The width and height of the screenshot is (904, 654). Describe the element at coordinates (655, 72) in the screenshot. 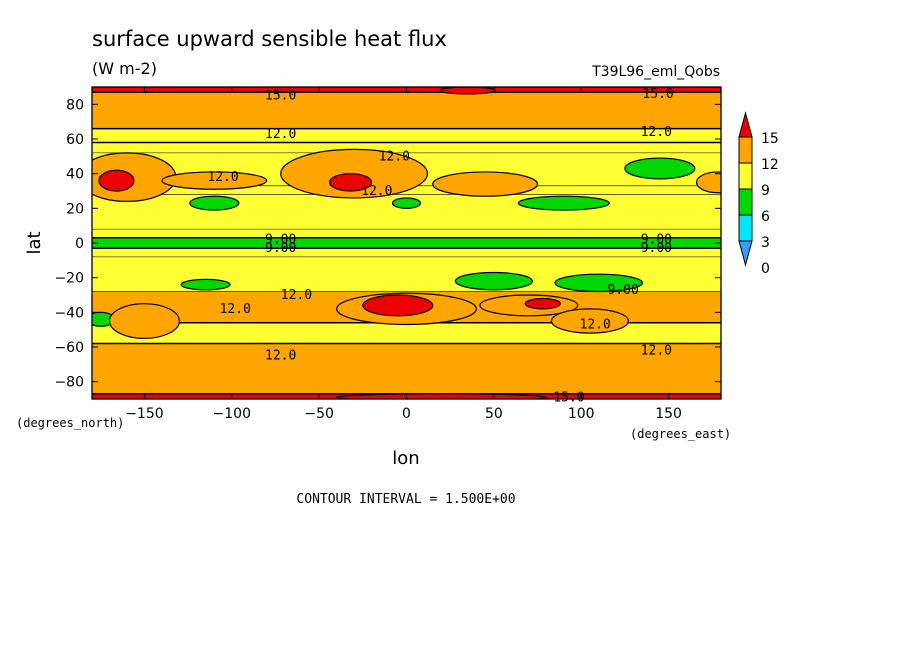

I see `dataset-label: T39L96_eml_Qobs` at that location.